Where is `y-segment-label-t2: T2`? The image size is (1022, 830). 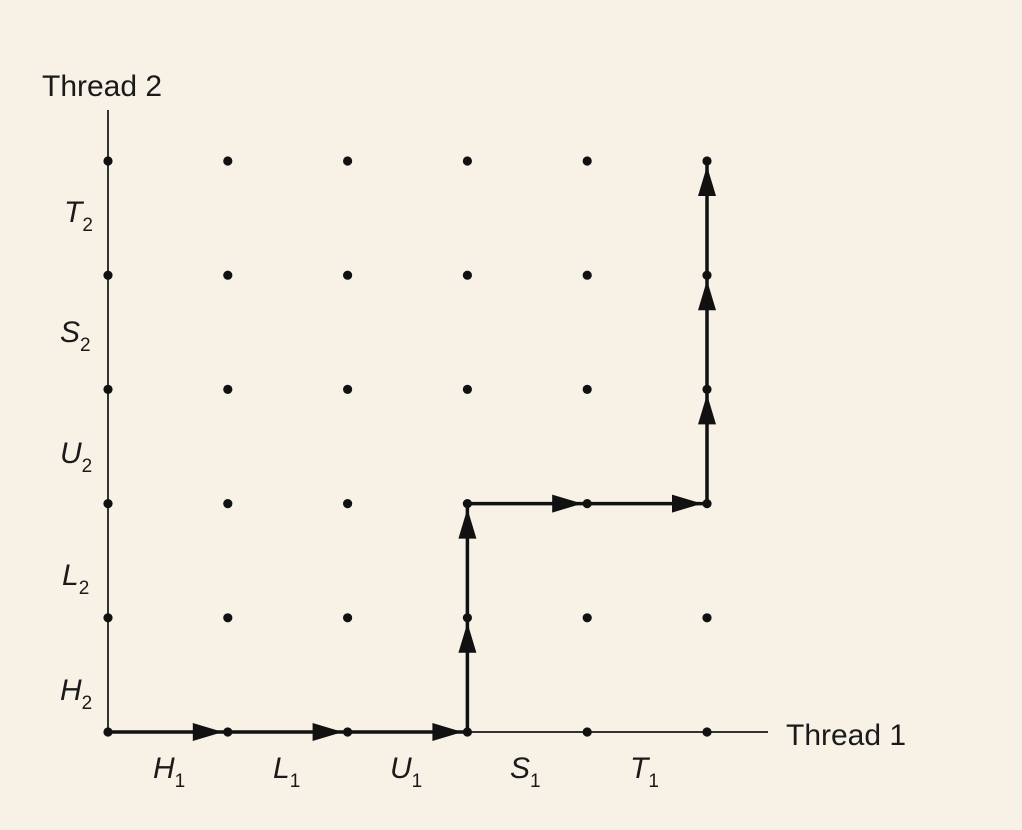
y-segment-label-t2: T2 is located at coordinates (78, 216).